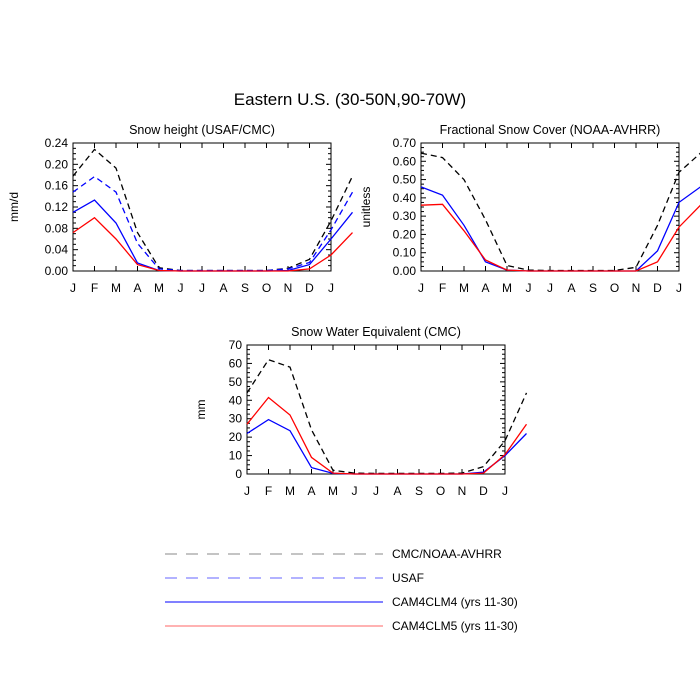 The width and height of the screenshot is (700, 700). I want to click on main-title: Eastern U.S. (30-50N,90-70W), so click(350, 99).